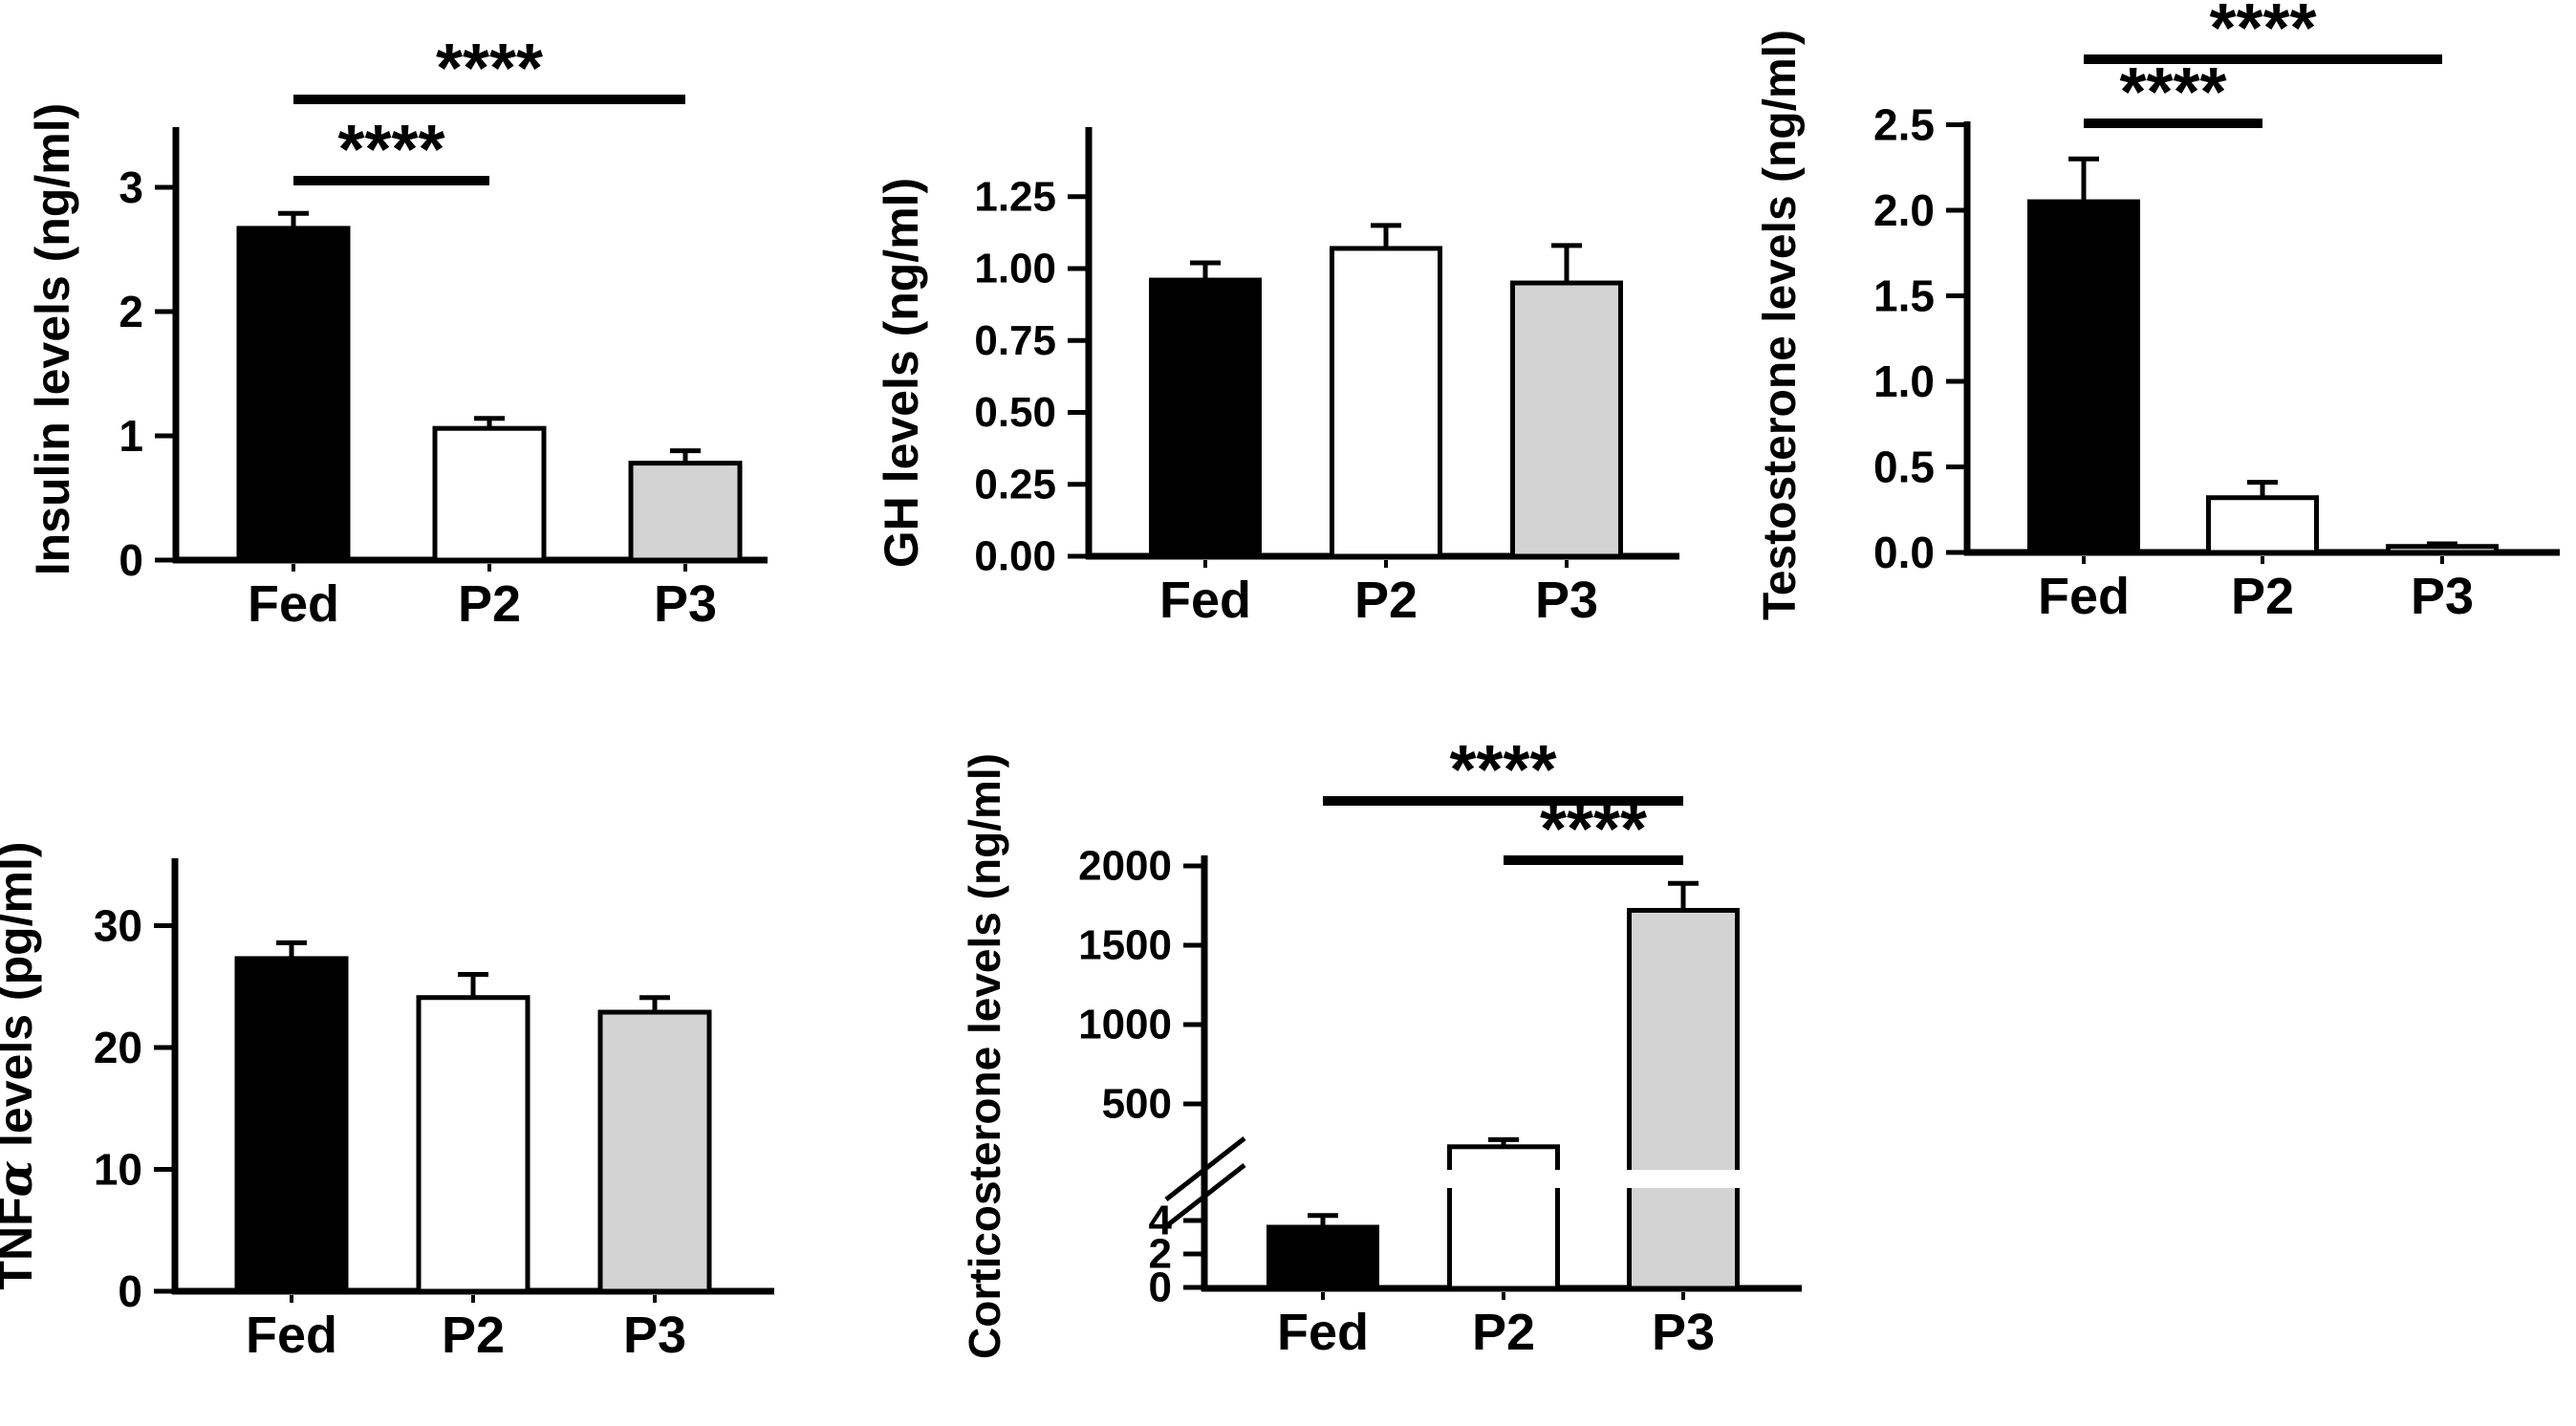 This screenshot has width=2576, height=1426. What do you see at coordinates (1125, 1025) in the screenshot?
I see `y-tick-label: 1000` at bounding box center [1125, 1025].